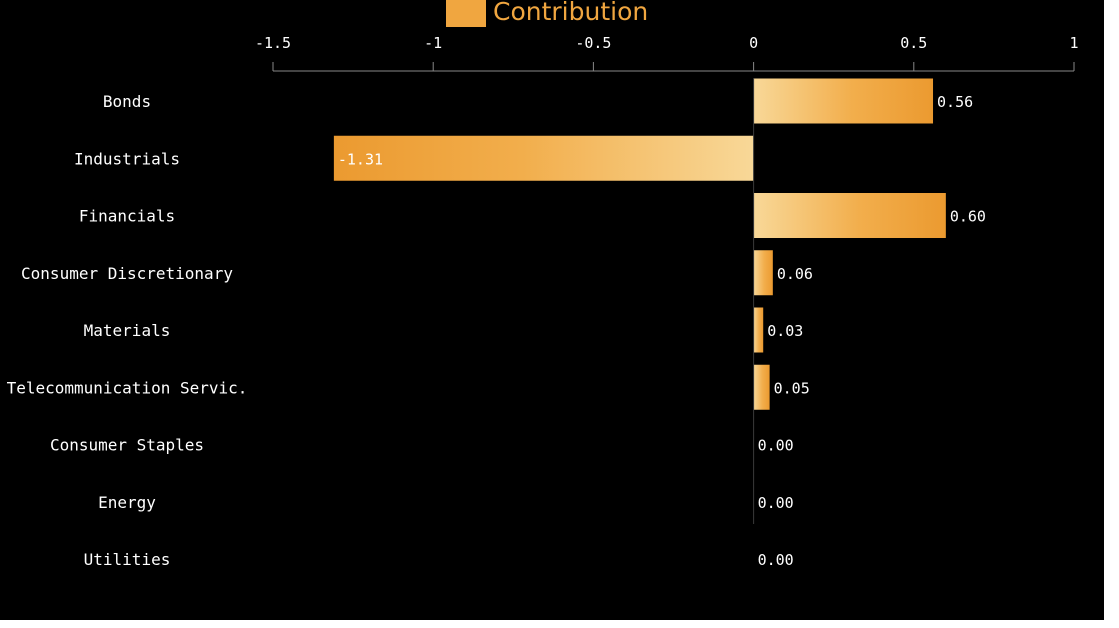 This screenshot has height=628, width=1119. Describe the element at coordinates (360, 159) in the screenshot. I see `value-label: -1.31` at that location.